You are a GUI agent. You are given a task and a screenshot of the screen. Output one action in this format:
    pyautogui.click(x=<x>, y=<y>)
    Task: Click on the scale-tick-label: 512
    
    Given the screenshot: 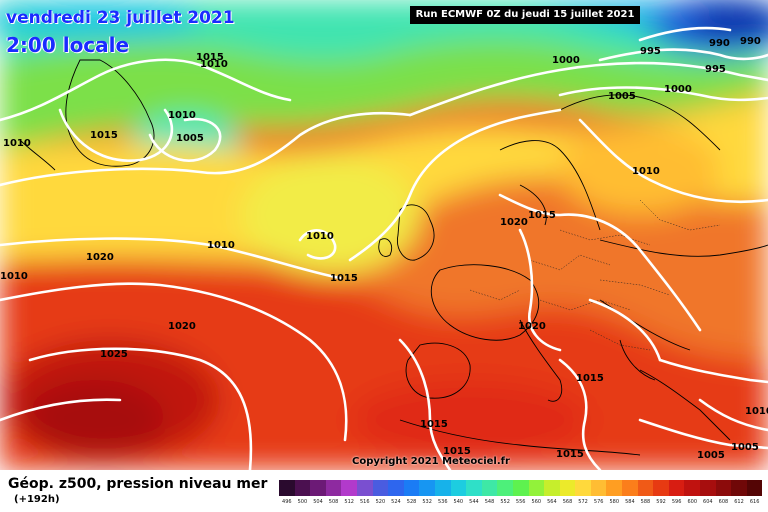 What is the action you would take?
    pyautogui.click(x=349, y=502)
    